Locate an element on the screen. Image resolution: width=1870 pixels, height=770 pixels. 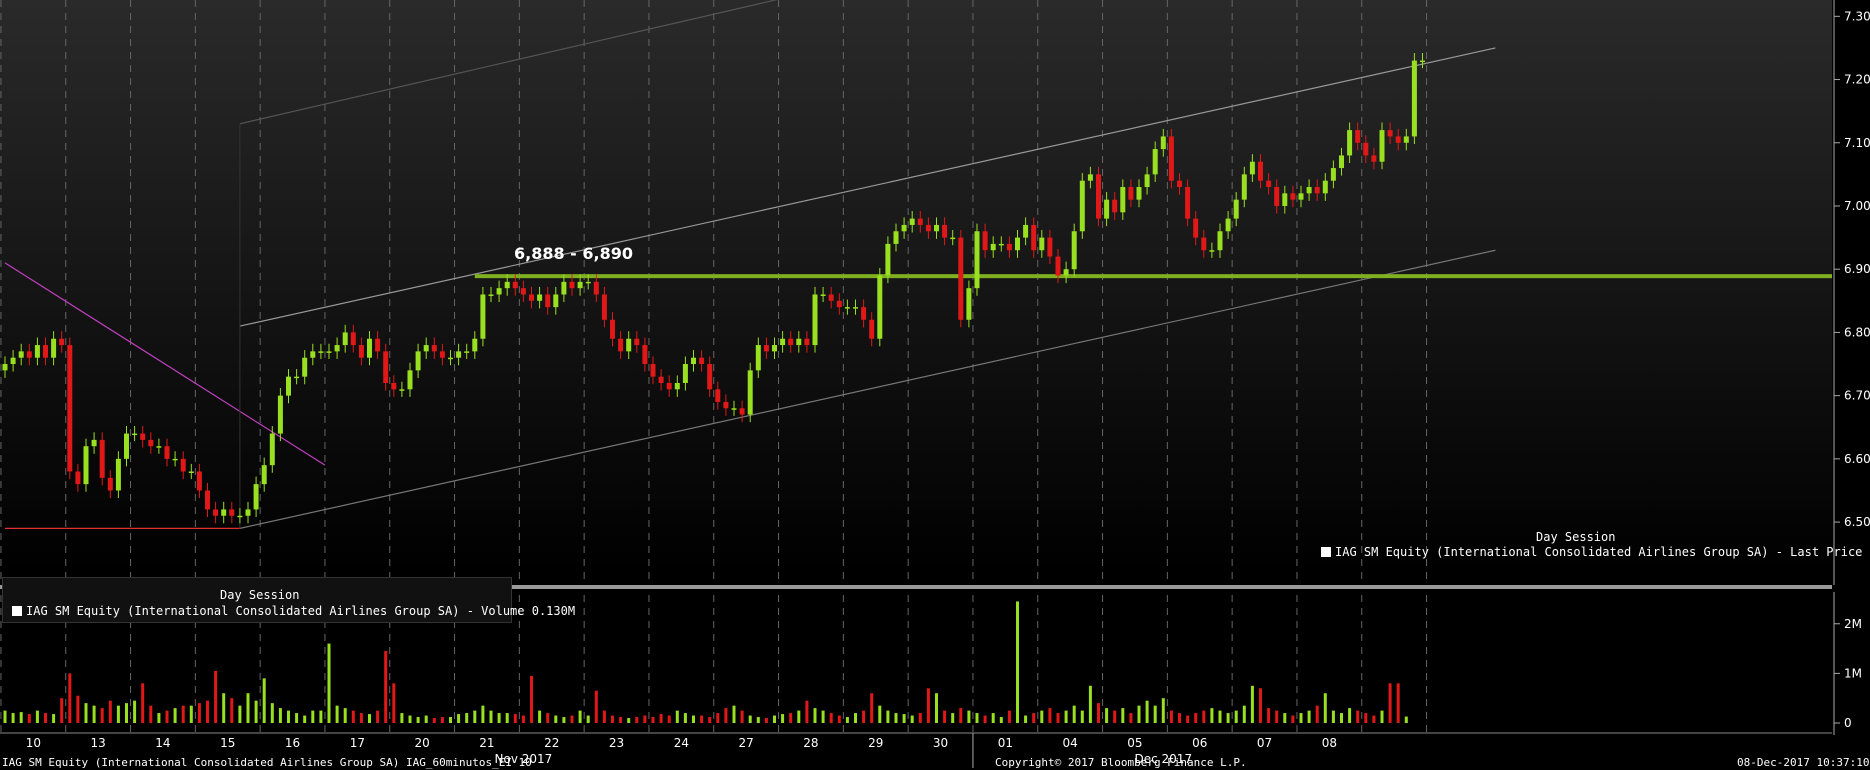
day-tick-label: 08 is located at coordinates (1329, 743).